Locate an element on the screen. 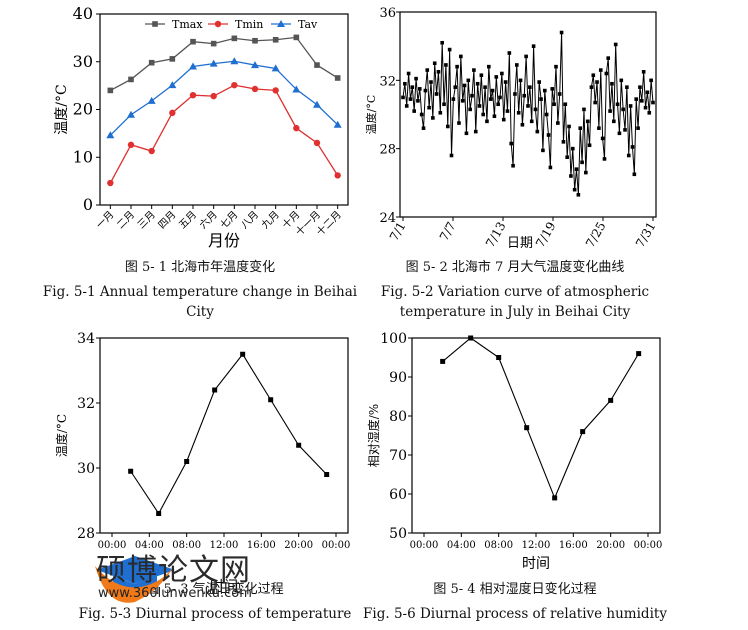 The width and height of the screenshot is (748, 630). chart-3-xtick-label: 16:00 is located at coordinates (261, 545).